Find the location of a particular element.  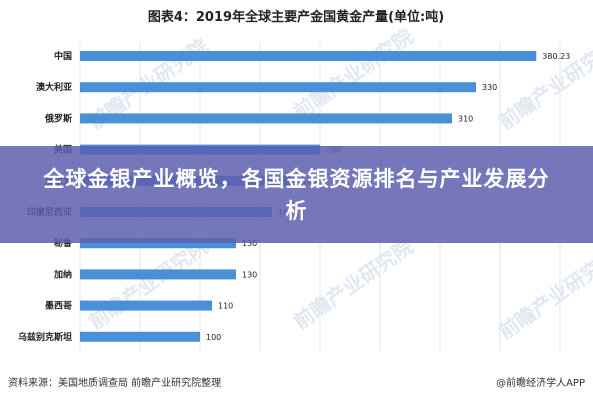

category-label: 俄罗斯 is located at coordinates (58, 118).